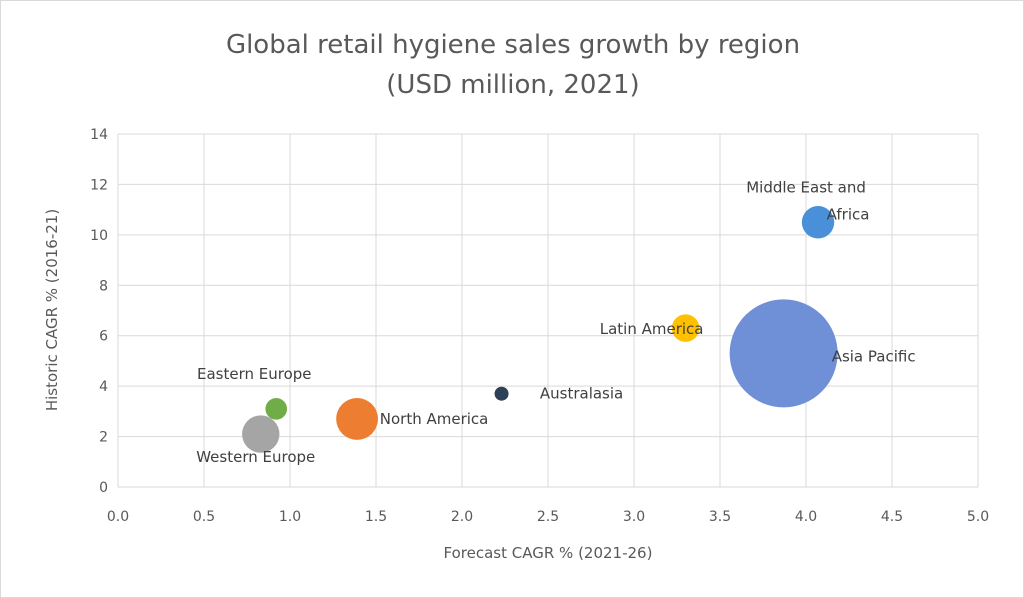  I want to click on y-tick-label: 2, so click(103, 438).